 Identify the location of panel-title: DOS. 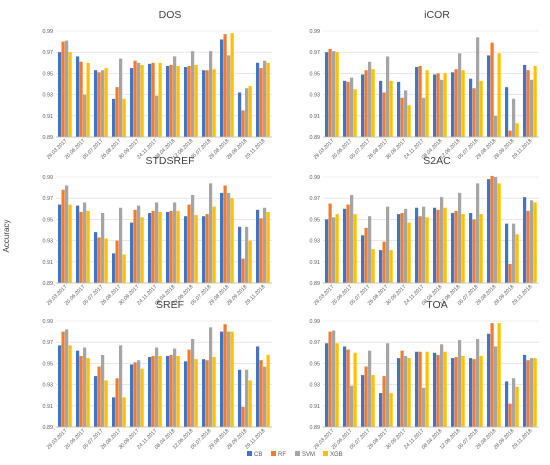
(170, 15).